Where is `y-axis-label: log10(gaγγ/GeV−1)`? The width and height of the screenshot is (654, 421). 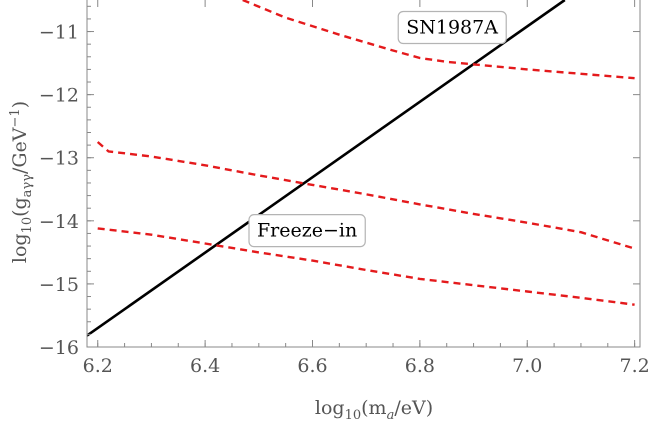 y-axis-label: log10(gaγγ/GeV−1) is located at coordinates (21, 182).